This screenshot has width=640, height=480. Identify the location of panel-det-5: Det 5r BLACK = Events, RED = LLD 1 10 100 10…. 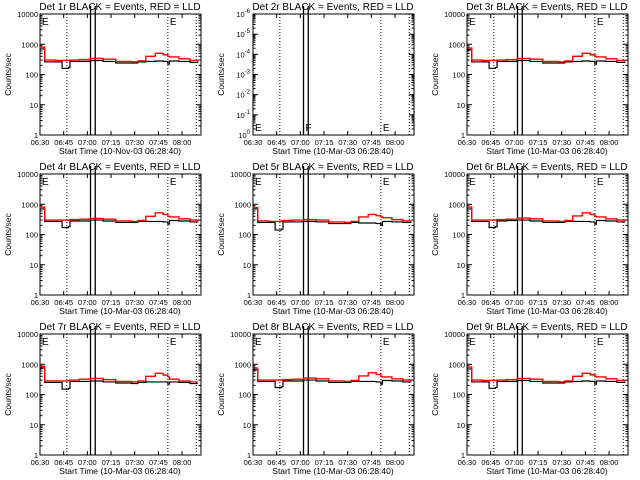
(315, 239).